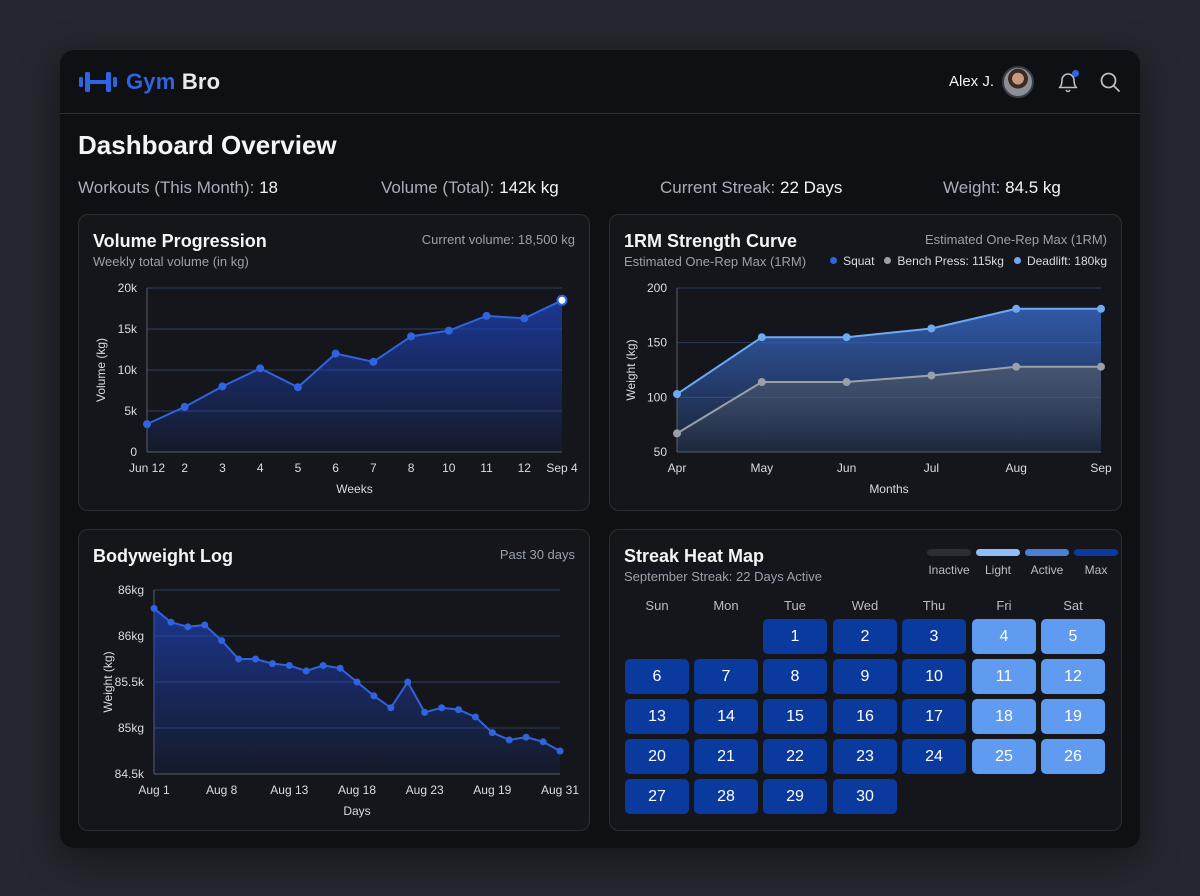 This screenshot has height=896, width=1200. I want to click on bodyweight-range: Past 30 days, so click(537, 554).